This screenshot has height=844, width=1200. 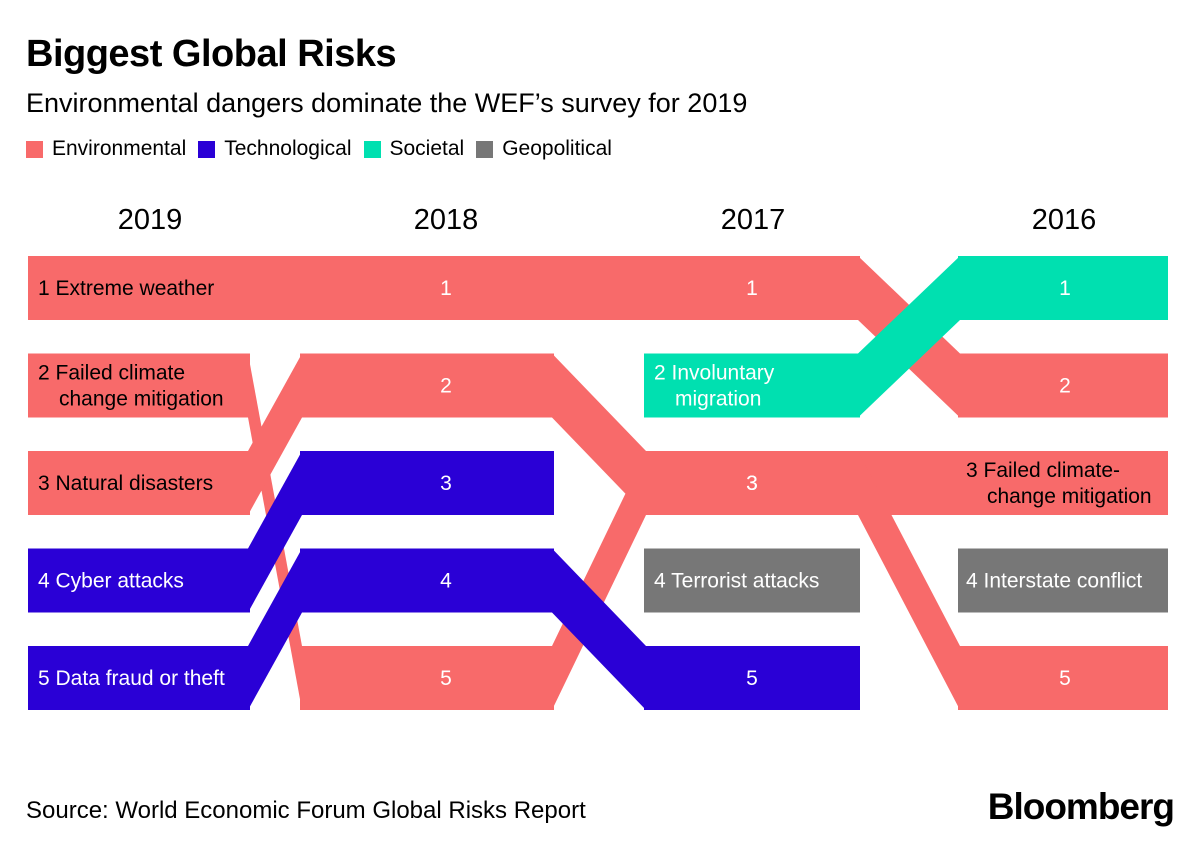 I want to click on series-terrorist-attacks, so click(x=752, y=580).